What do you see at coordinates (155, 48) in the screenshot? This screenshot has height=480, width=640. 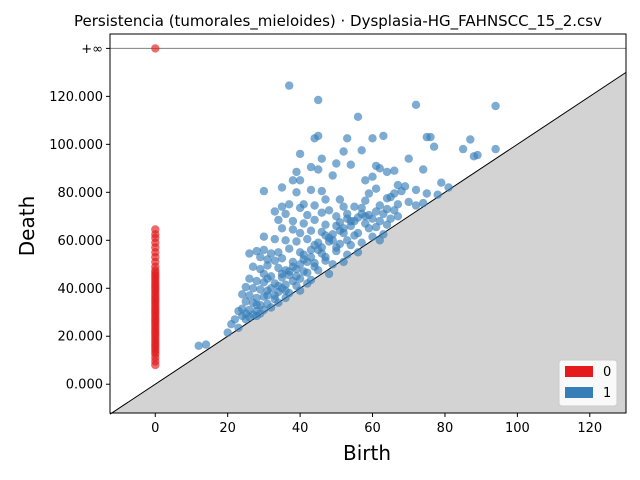 I see `series-0-point` at bounding box center [155, 48].